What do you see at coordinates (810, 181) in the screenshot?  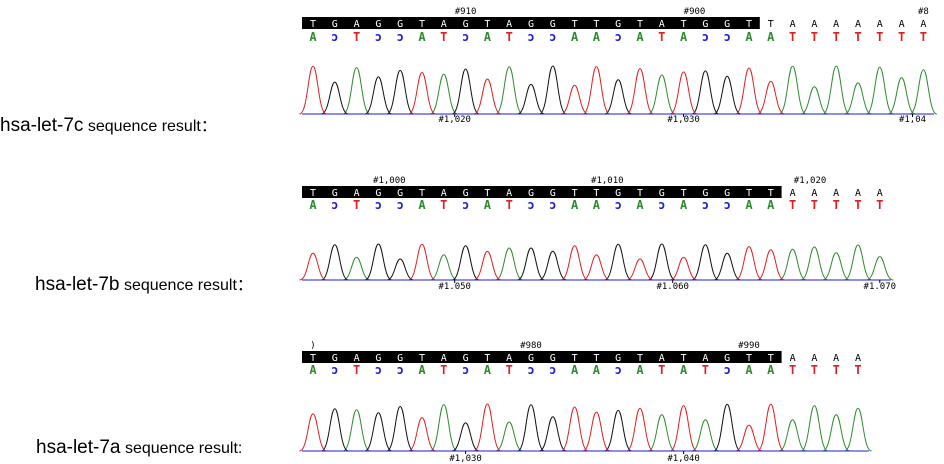 I see `position-label-top: #1,020` at bounding box center [810, 181].